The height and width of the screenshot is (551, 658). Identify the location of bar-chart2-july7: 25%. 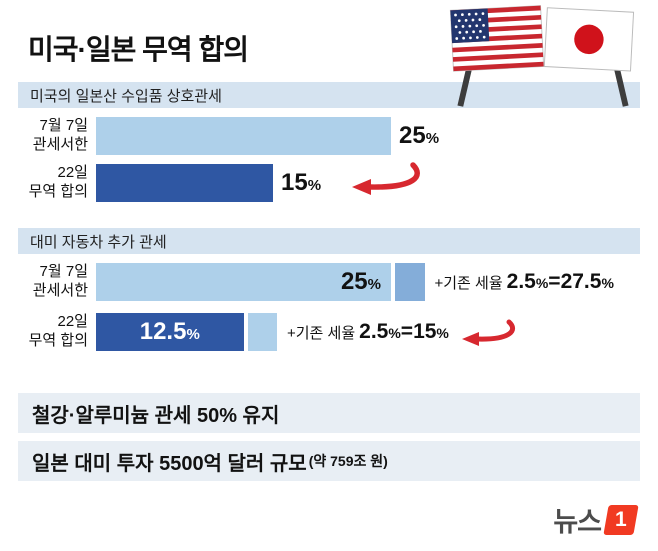
(243, 282).